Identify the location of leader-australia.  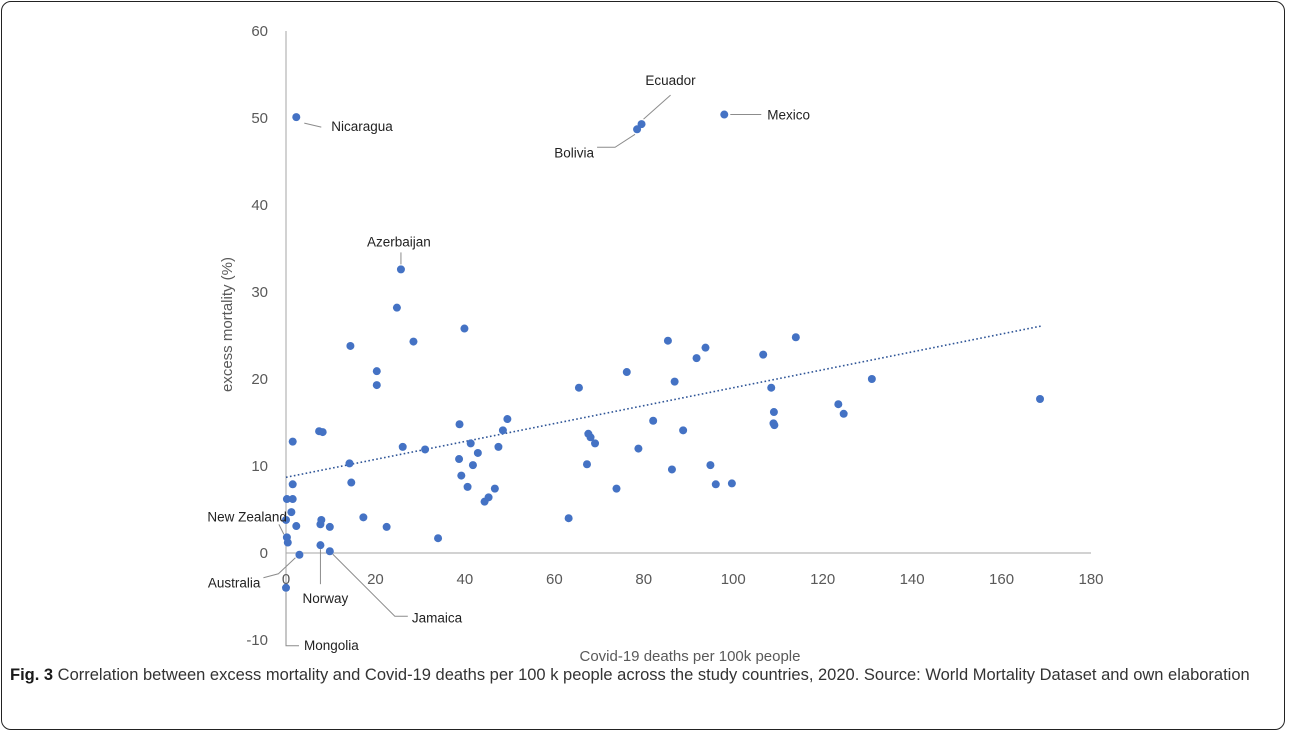
(279, 568).